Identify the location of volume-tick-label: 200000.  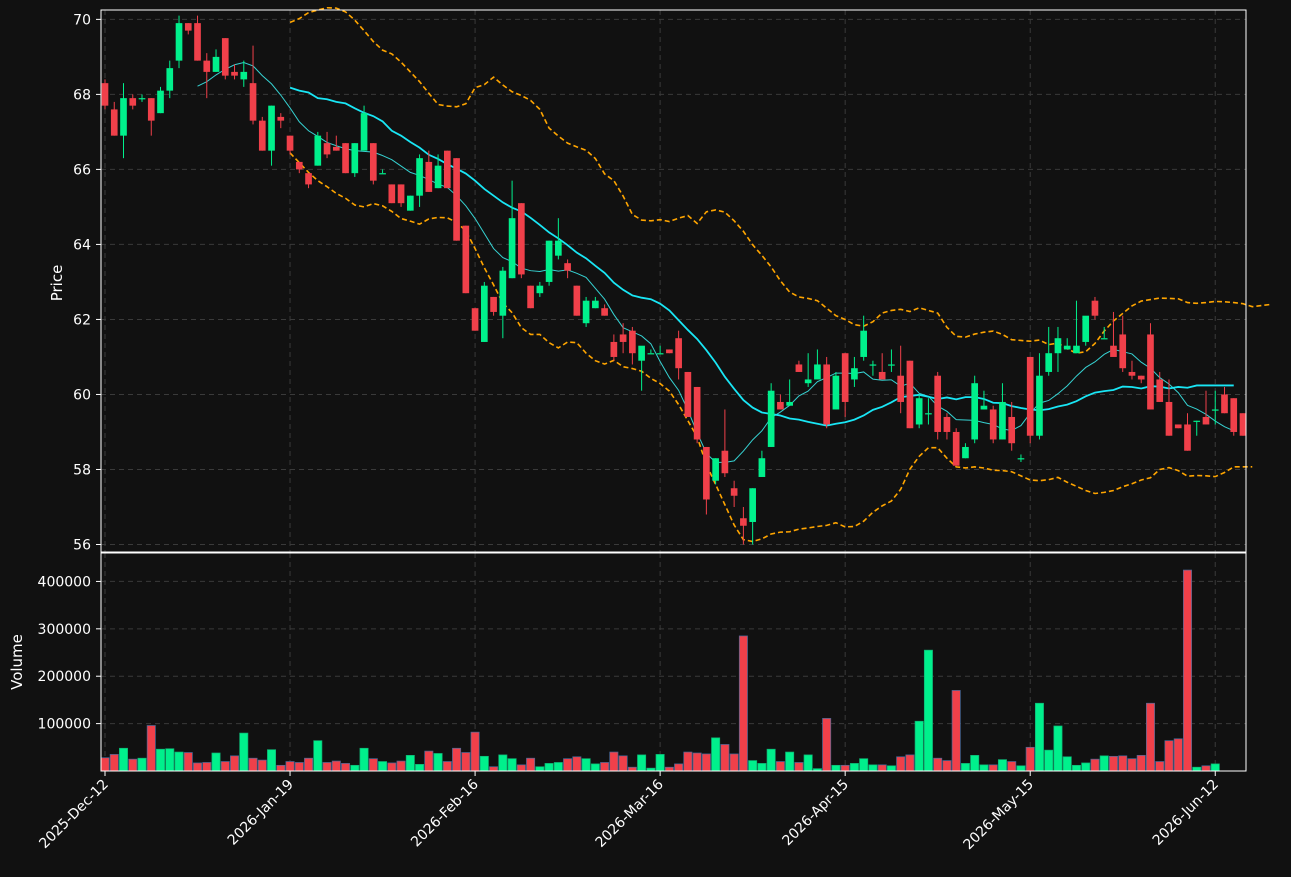
(64, 677).